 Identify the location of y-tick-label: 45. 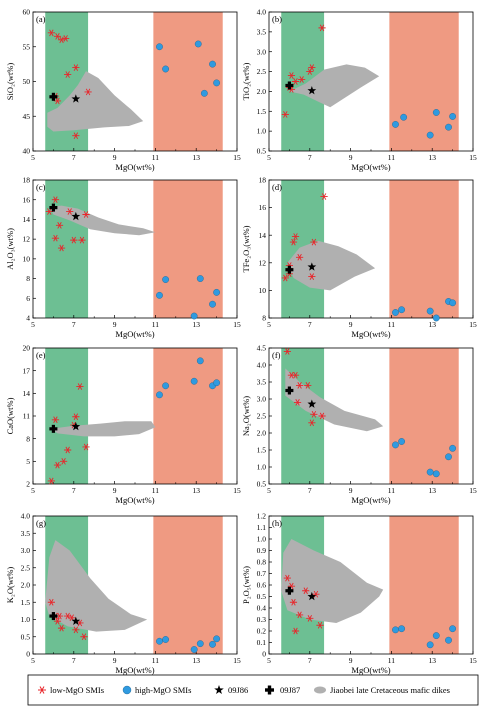
(27, 116).